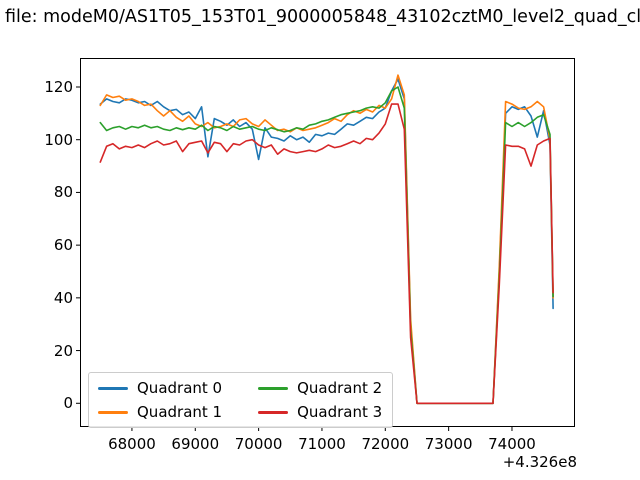 Image resolution: width=640 pixels, height=480 pixels. I want to click on x-tick-label: 72000, so click(385, 444).